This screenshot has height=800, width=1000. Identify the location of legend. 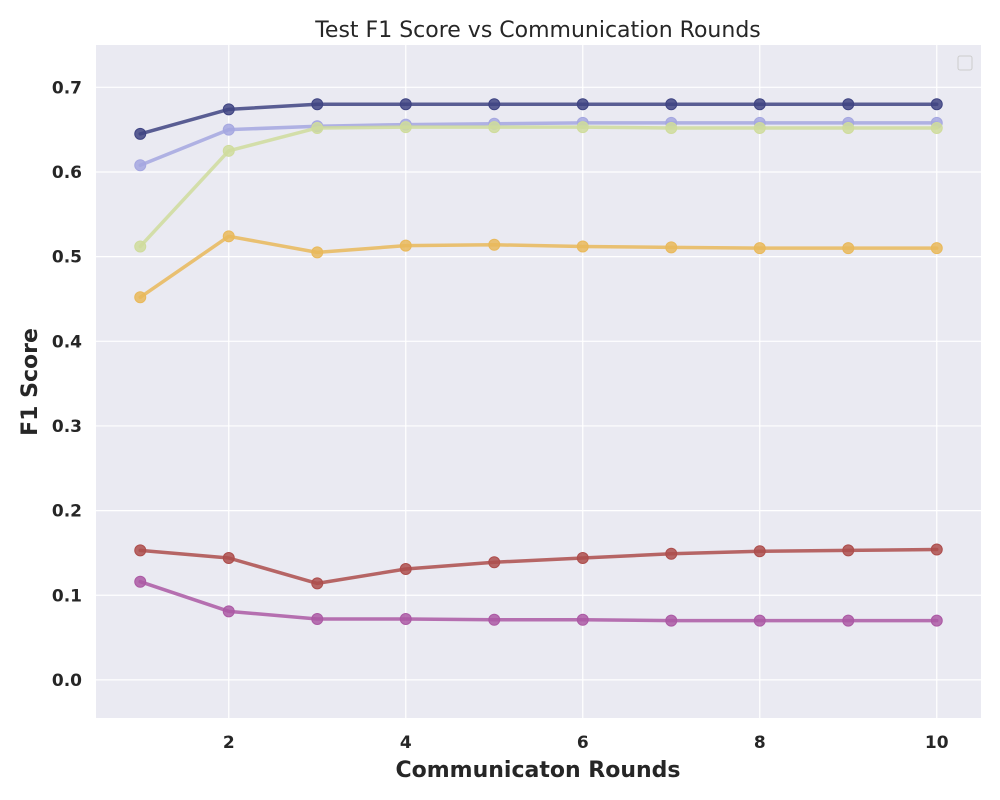
(965, 63).